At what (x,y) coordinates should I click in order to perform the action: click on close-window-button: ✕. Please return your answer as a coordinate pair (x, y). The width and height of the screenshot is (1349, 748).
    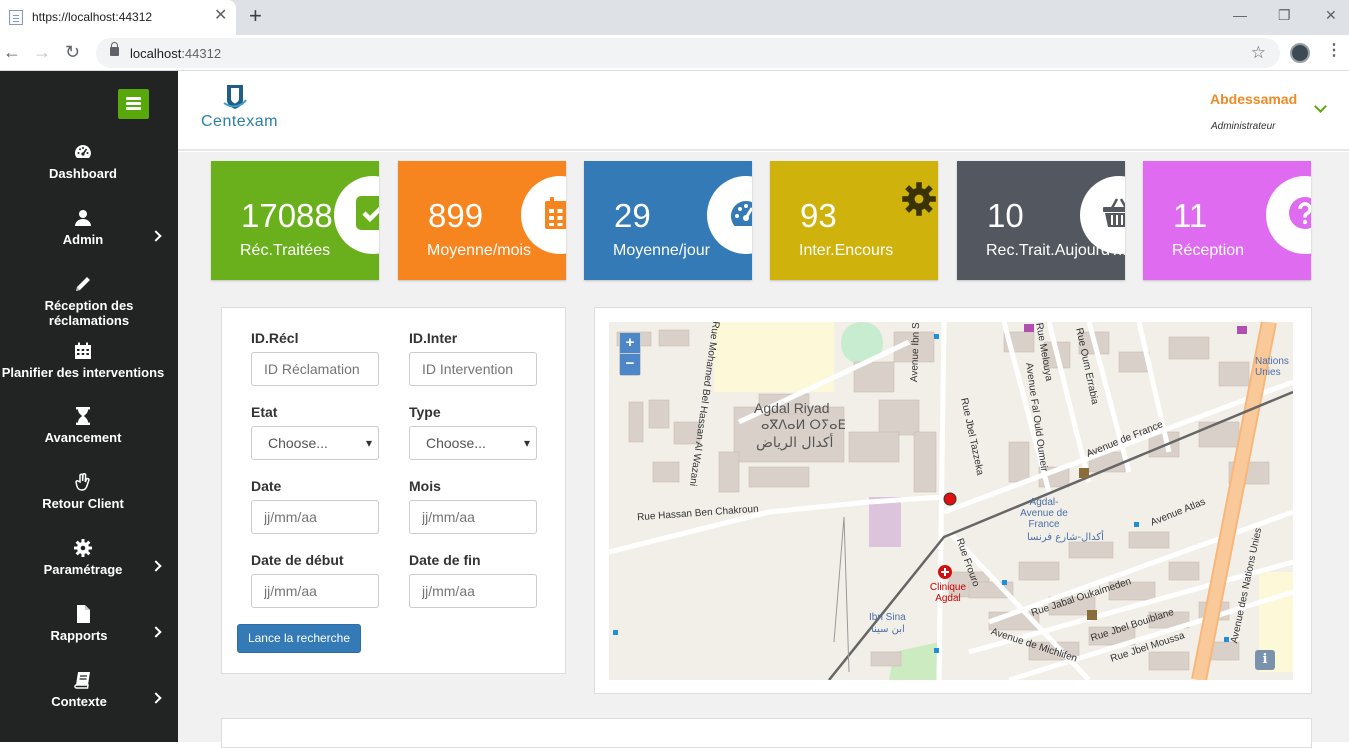
    Looking at the image, I should click on (1331, 15).